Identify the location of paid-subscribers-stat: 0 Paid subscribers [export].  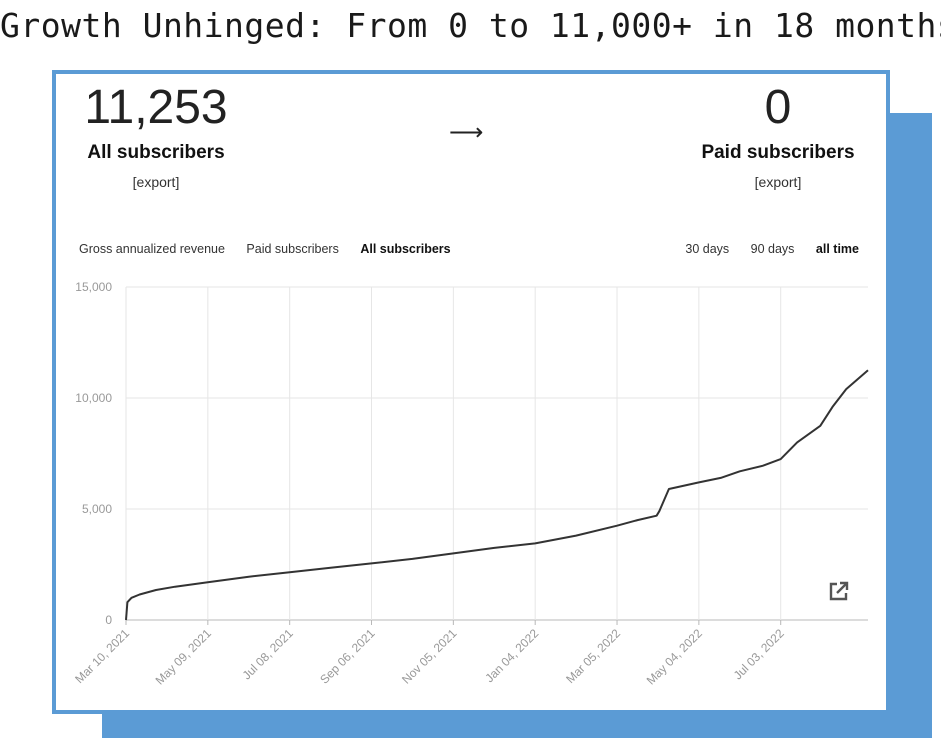
(778, 136).